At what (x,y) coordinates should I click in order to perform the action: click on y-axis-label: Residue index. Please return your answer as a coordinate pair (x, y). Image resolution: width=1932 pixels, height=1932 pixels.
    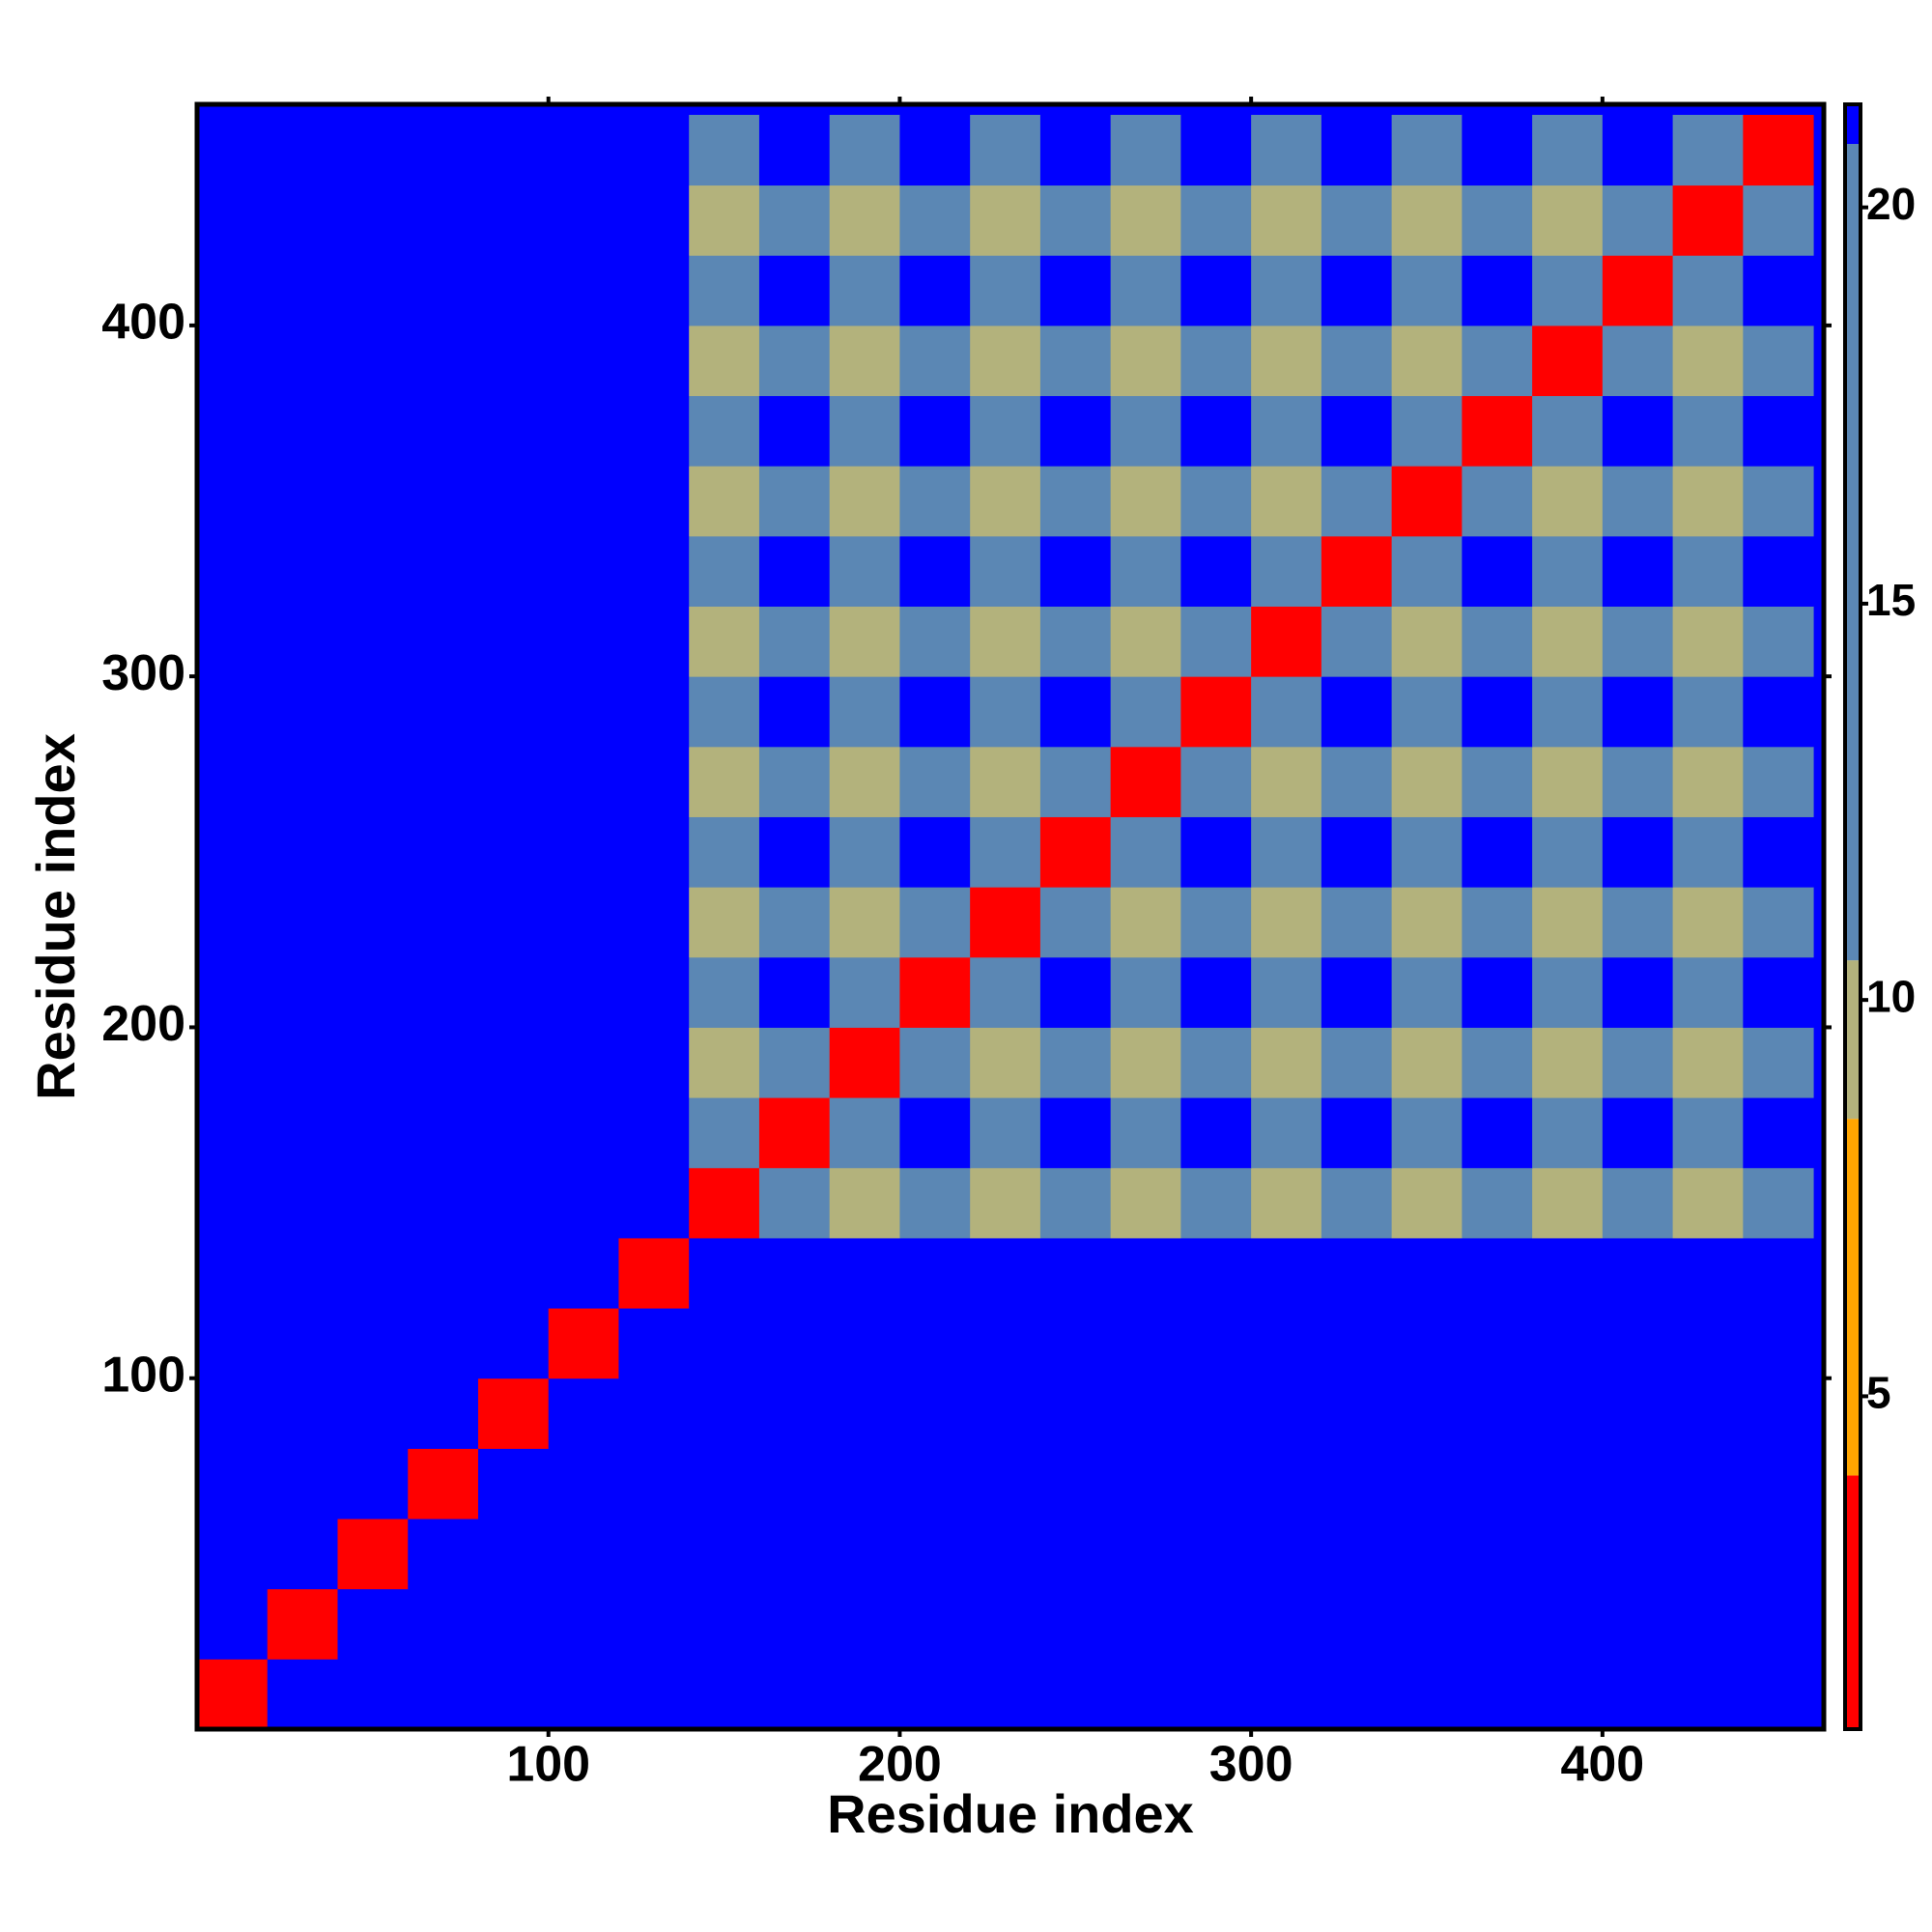
    Looking at the image, I should click on (55, 916).